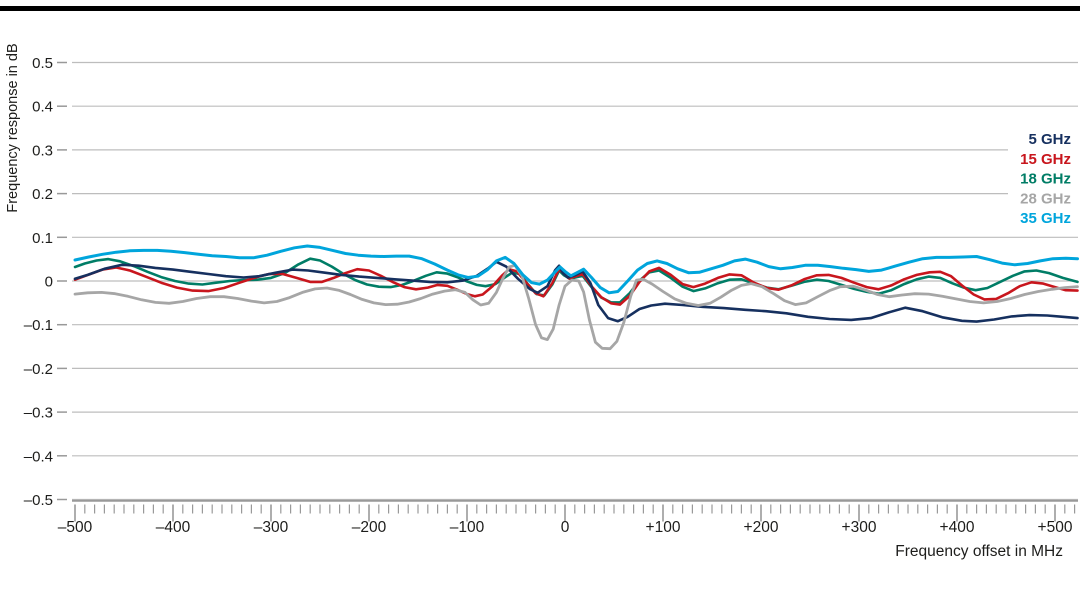  What do you see at coordinates (173, 527) in the screenshot?
I see `x-tick-label: –400` at bounding box center [173, 527].